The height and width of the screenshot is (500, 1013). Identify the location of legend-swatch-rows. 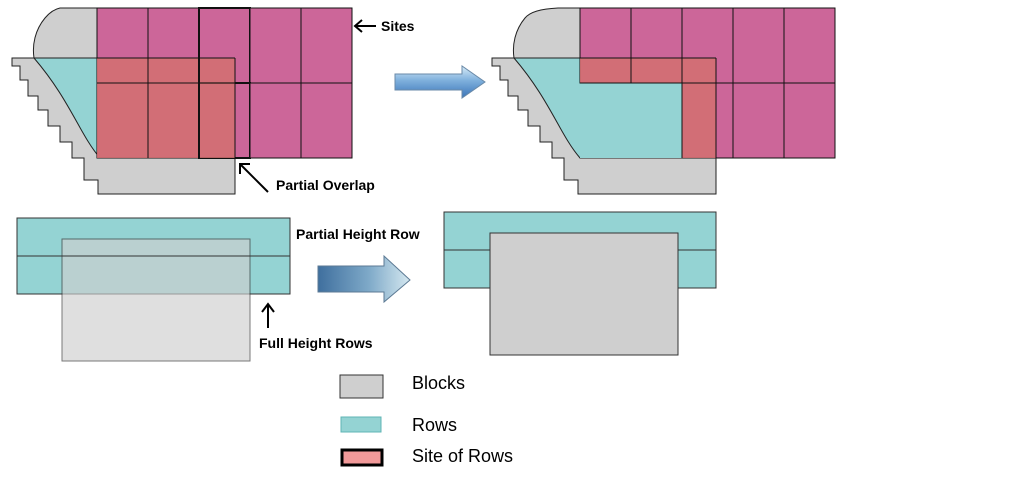
(361, 424).